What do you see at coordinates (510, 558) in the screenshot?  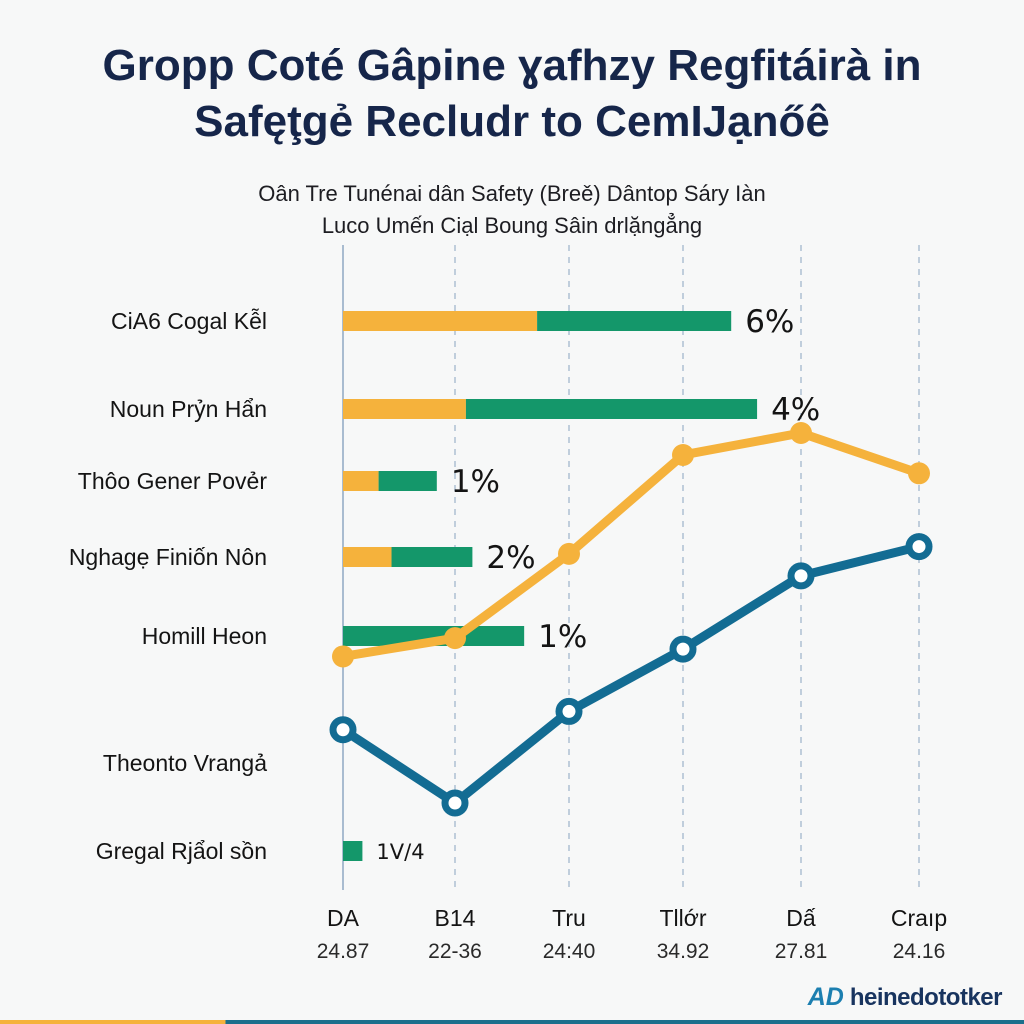 I see `bar-value-label: 2%` at bounding box center [510, 558].